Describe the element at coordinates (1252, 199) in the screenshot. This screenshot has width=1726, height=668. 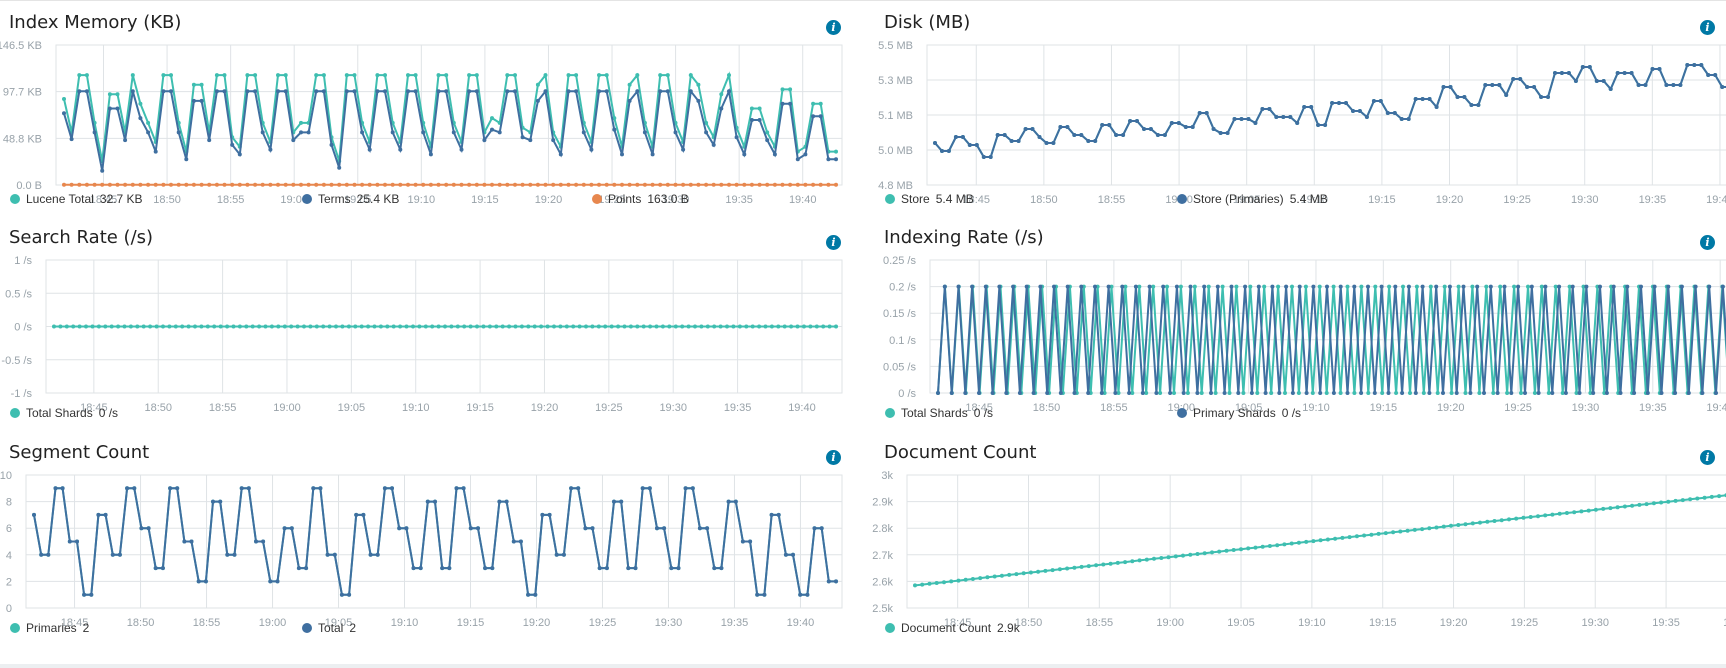
I see `legend-item-store-primaries-: Store (Primaries) 5.4 MB` at that location.